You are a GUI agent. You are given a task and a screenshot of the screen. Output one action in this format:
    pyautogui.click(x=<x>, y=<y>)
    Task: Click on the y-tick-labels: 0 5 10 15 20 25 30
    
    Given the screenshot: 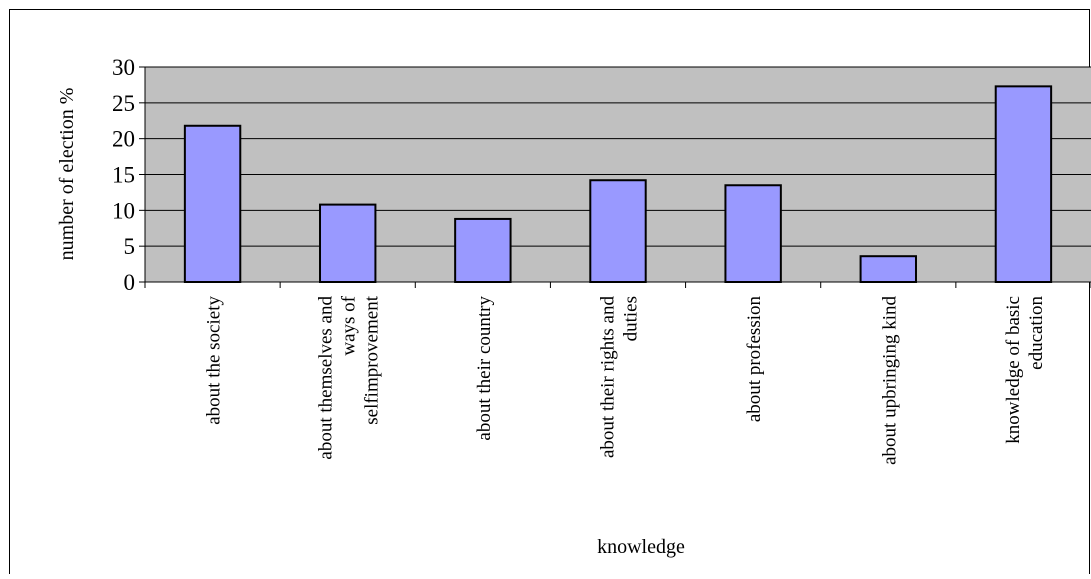 What is the action you would take?
    pyautogui.click(x=123, y=175)
    